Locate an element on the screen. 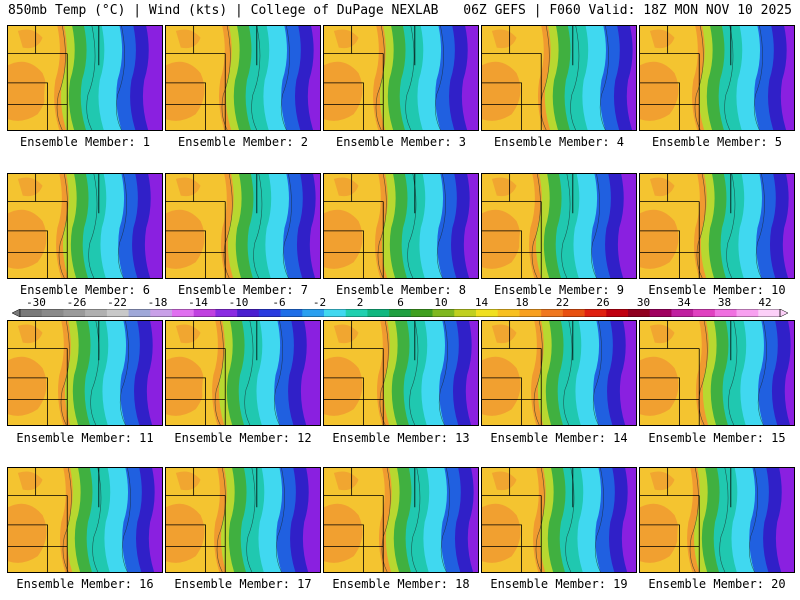 The width and height of the screenshot is (800, 600). colorbar-tick-label: 30 is located at coordinates (643, 302).